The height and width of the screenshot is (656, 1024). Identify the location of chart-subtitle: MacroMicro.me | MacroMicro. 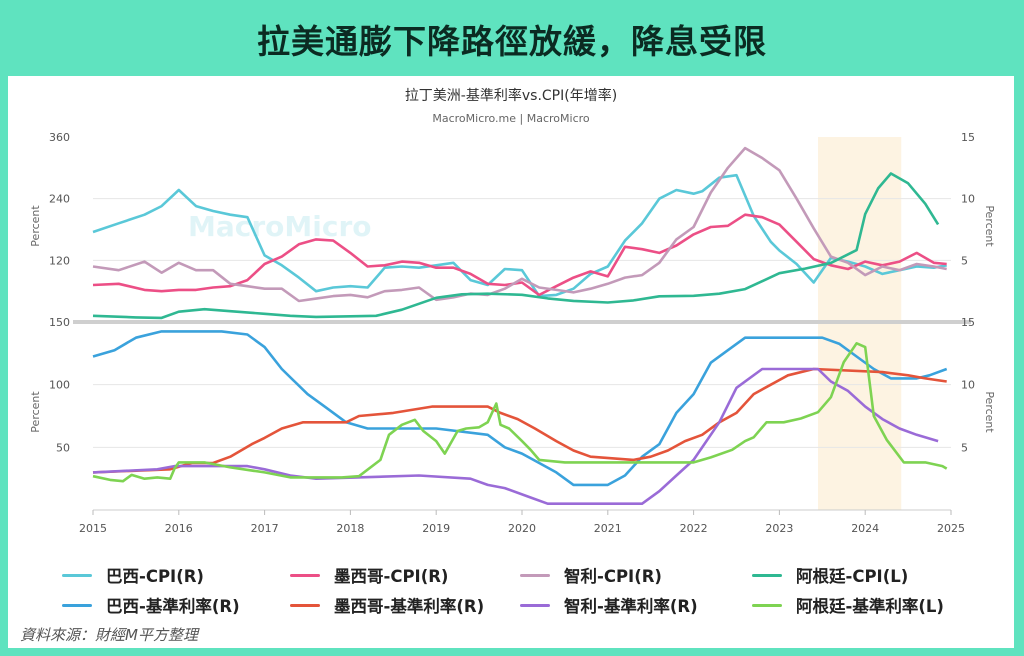
(511, 118).